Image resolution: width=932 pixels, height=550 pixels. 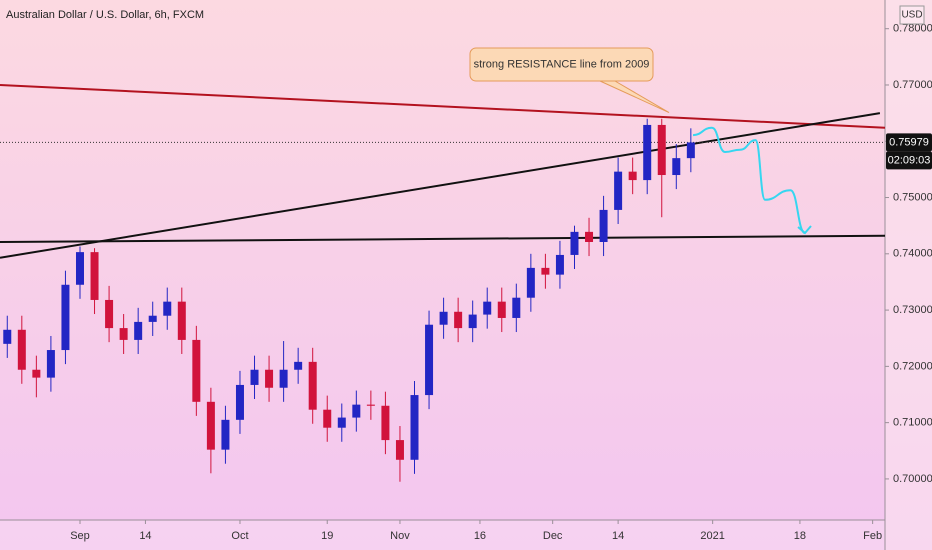 I want to click on x-tick-label: 2021, so click(x=712, y=536).